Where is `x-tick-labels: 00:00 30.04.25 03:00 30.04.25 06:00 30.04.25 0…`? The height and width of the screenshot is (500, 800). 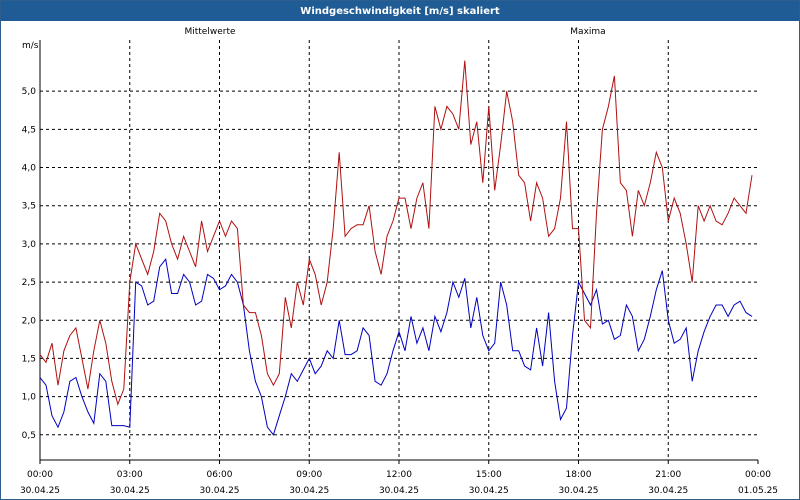
x-tick-labels: 00:00 30.04.25 03:00 30.04.25 06:00 30.04.25 0… is located at coordinates (399, 483).